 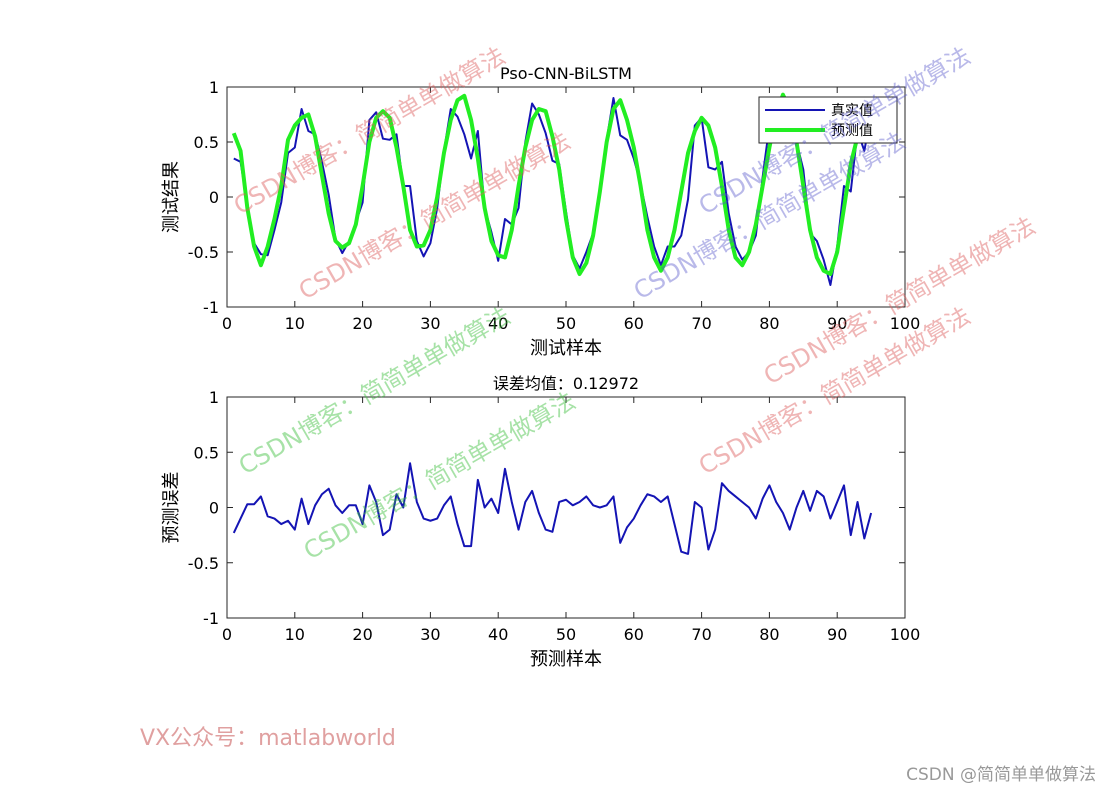 What do you see at coordinates (566, 659) in the screenshot?
I see `x-axis-label: 预测样本` at bounding box center [566, 659].